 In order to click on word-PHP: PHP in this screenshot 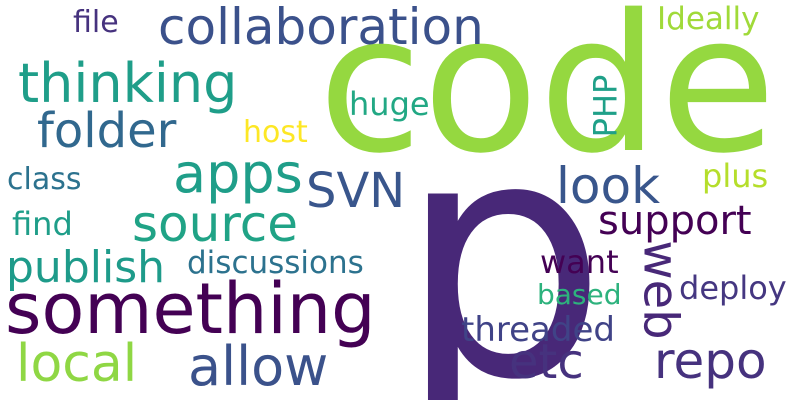, I will do `click(605, 106)`.